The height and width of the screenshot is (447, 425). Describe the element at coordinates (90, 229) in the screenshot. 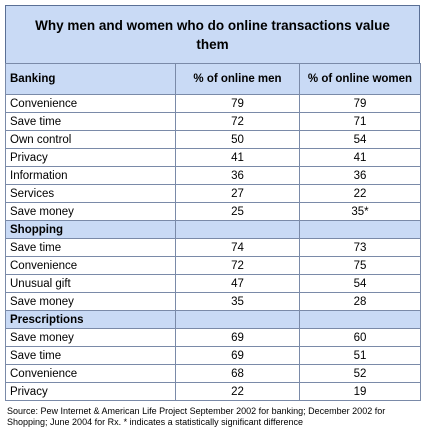

I see `section-label: Shopping` at that location.